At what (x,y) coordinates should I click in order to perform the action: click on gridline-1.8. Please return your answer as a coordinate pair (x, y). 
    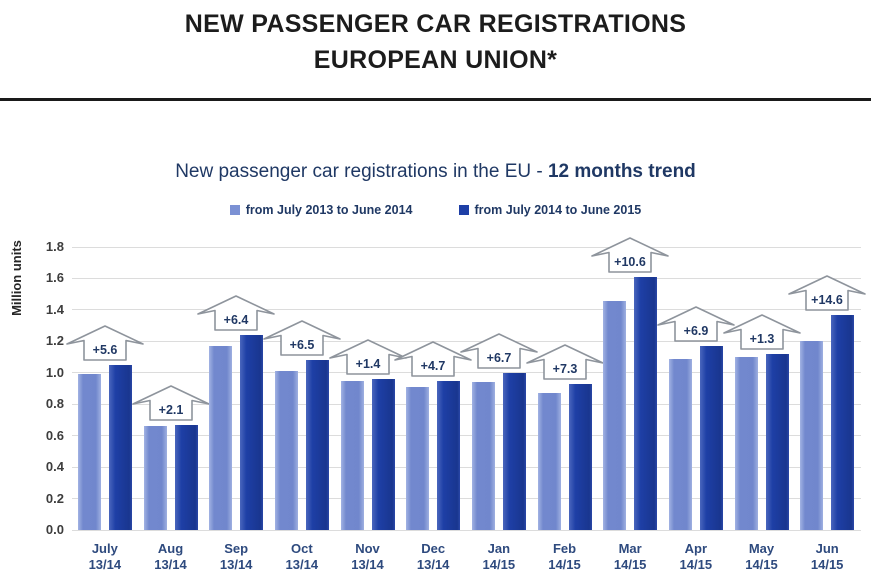
    Looking at the image, I should click on (466, 247).